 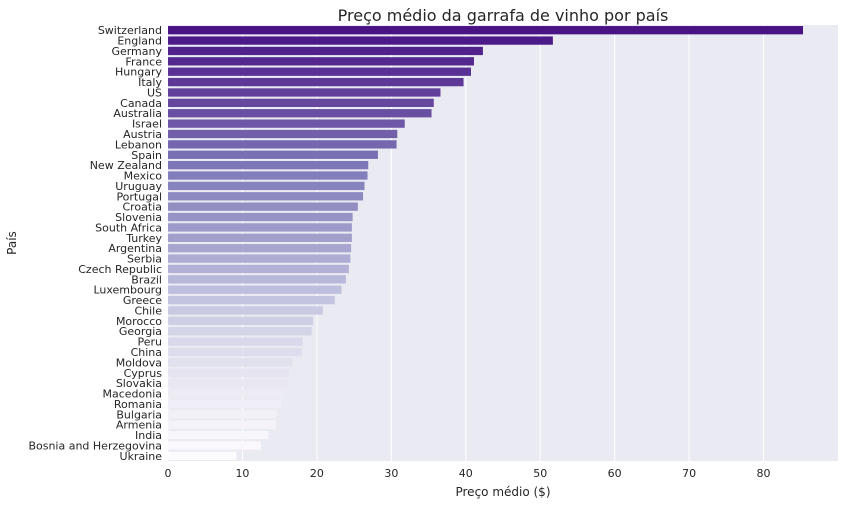 I want to click on y-tick-label: Moldova, so click(x=139, y=362).